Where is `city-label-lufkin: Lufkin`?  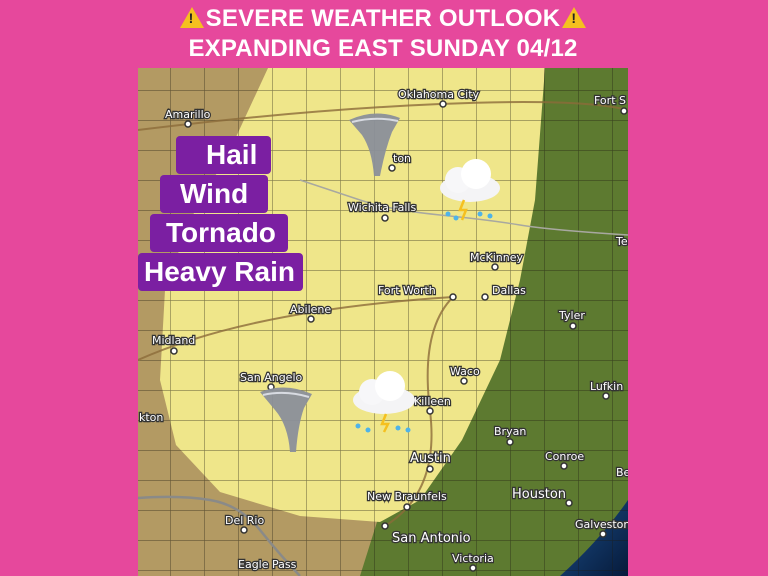 city-label-lufkin: Lufkin is located at coordinates (606, 386).